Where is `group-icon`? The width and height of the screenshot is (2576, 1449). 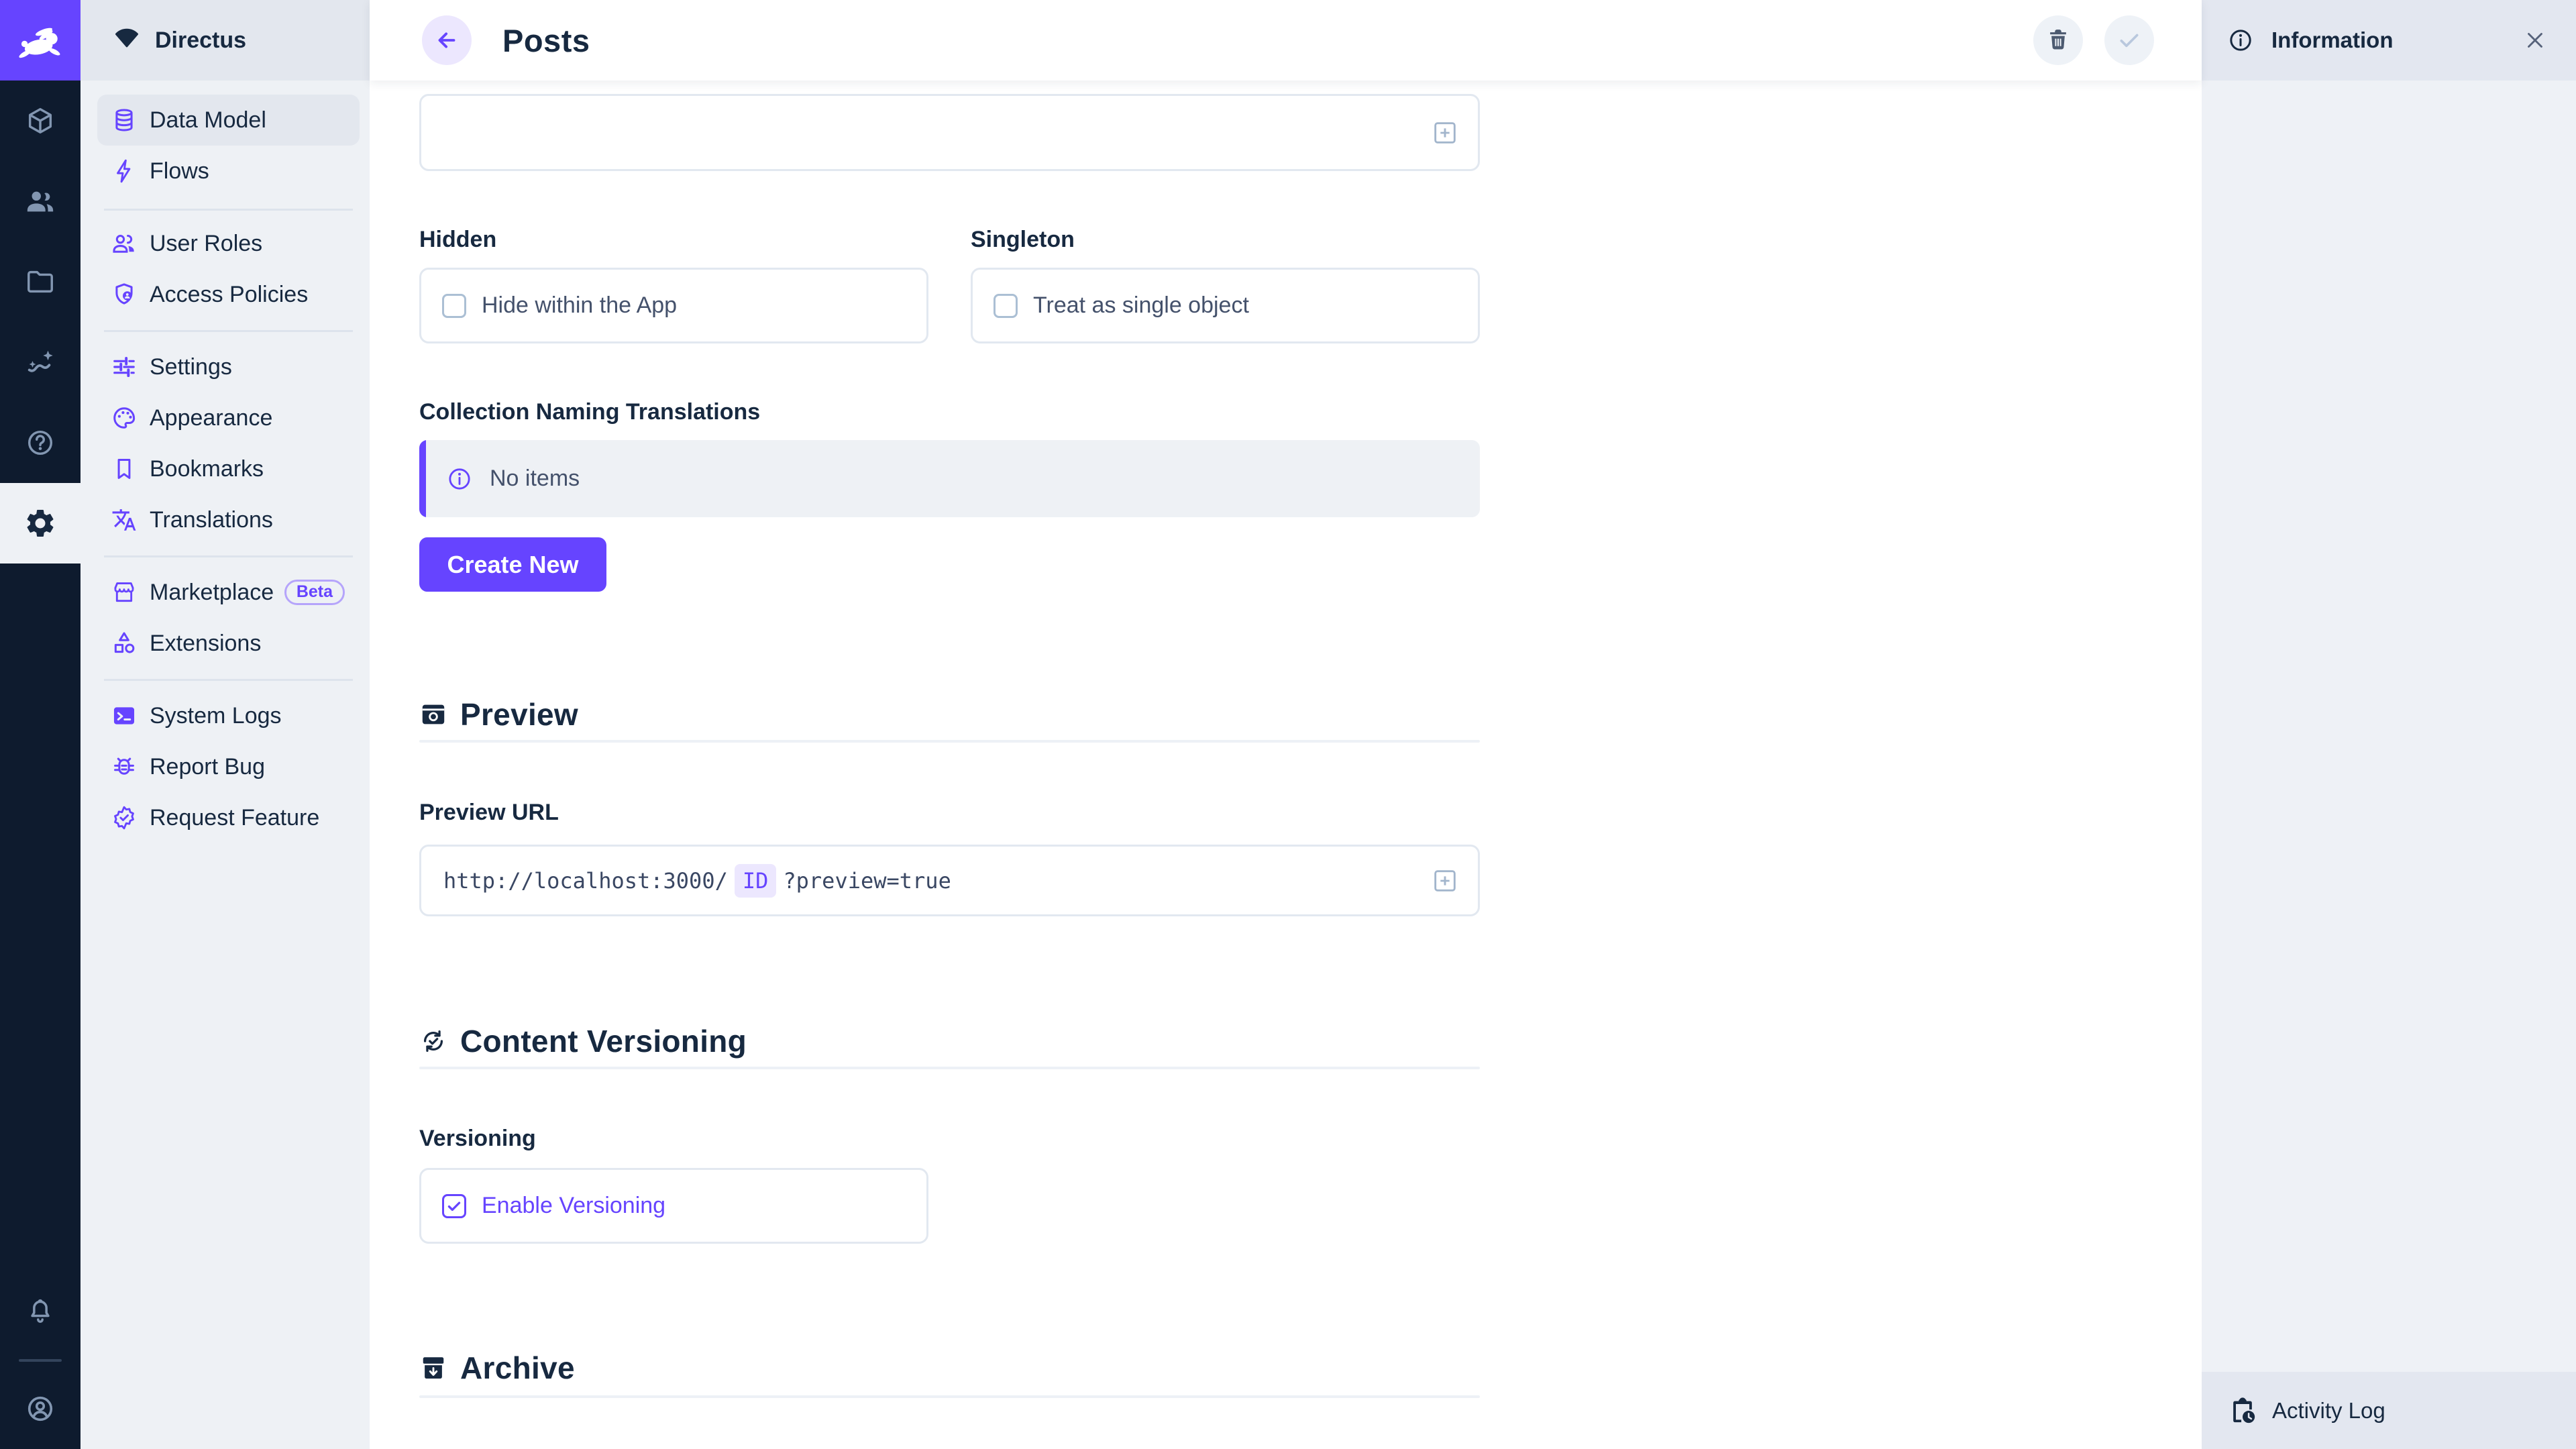 group-icon is located at coordinates (124, 243).